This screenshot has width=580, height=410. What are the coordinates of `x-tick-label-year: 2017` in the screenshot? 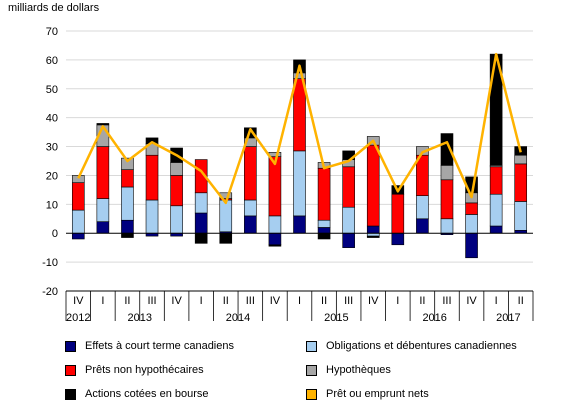 It's located at (508, 318).